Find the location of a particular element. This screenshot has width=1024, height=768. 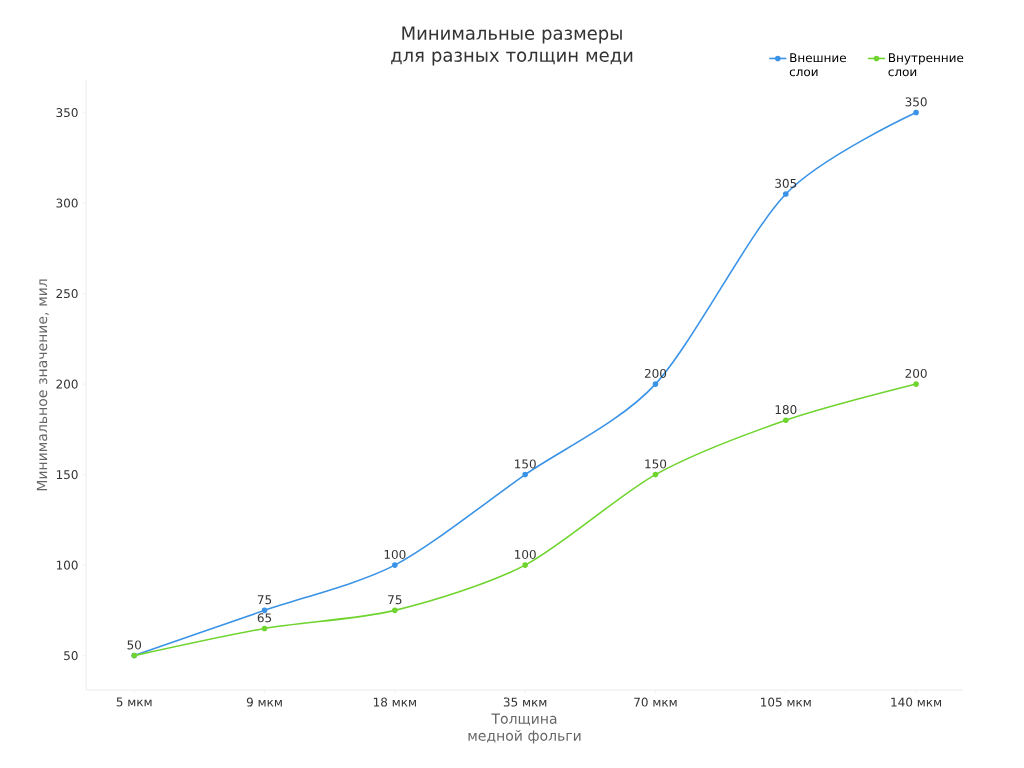

x-tick-label: 35 мкм is located at coordinates (525, 702).